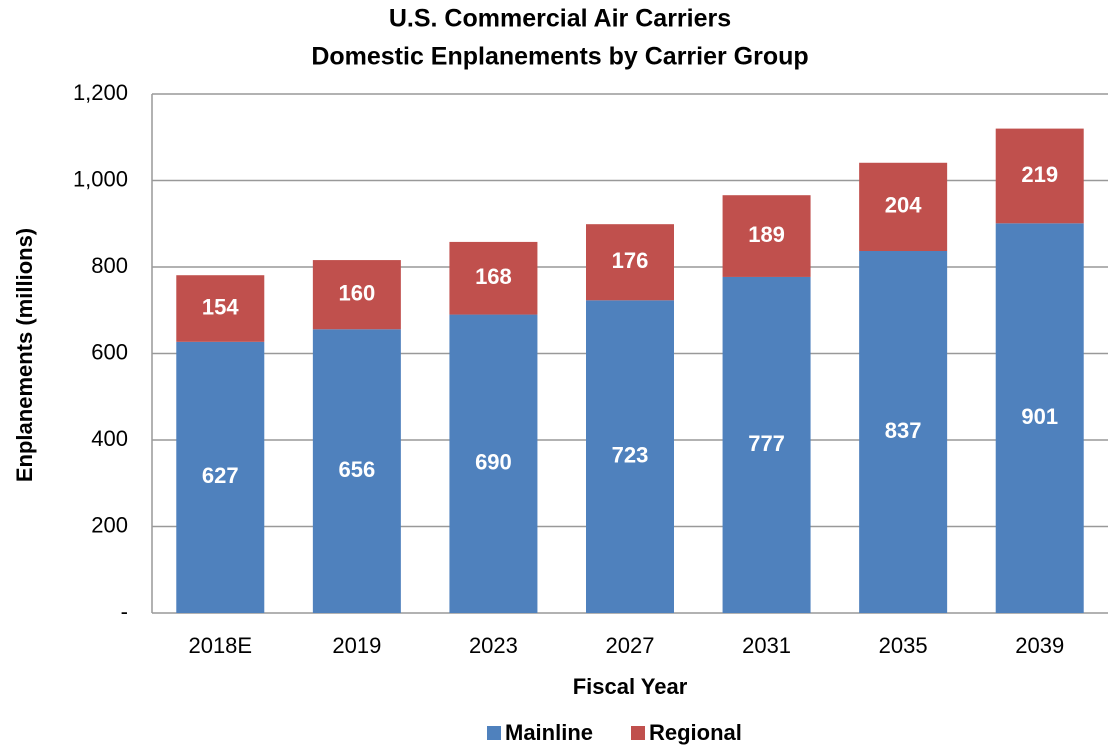 The height and width of the screenshot is (752, 1110). I want to click on data-label: 204, so click(903, 205).